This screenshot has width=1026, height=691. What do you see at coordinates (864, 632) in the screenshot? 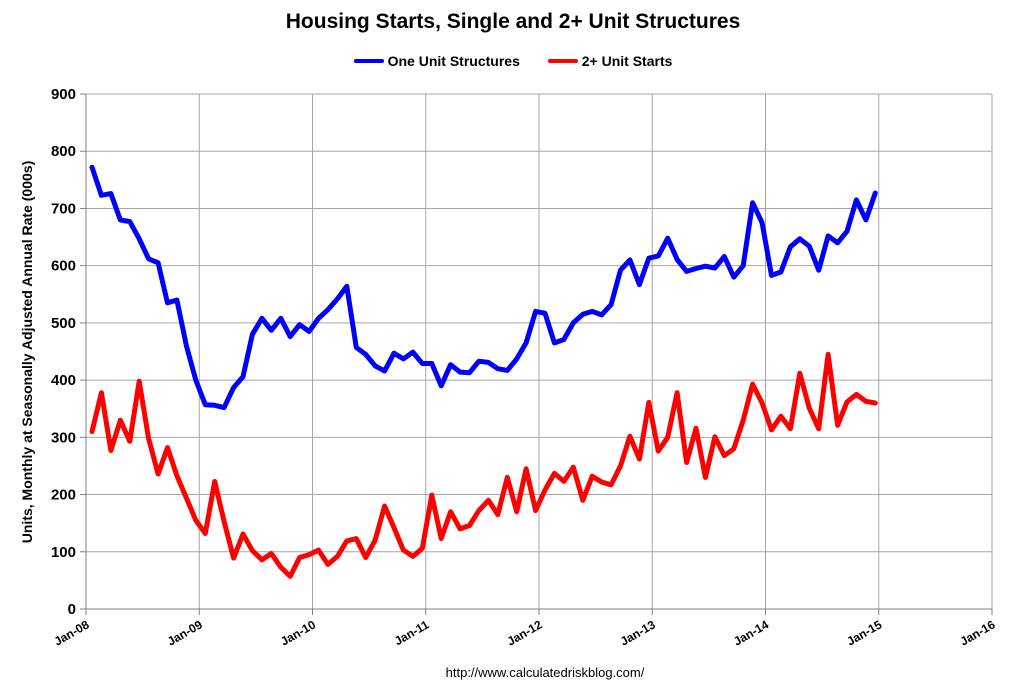
I see `x-tick-label: Jan-15` at bounding box center [864, 632].